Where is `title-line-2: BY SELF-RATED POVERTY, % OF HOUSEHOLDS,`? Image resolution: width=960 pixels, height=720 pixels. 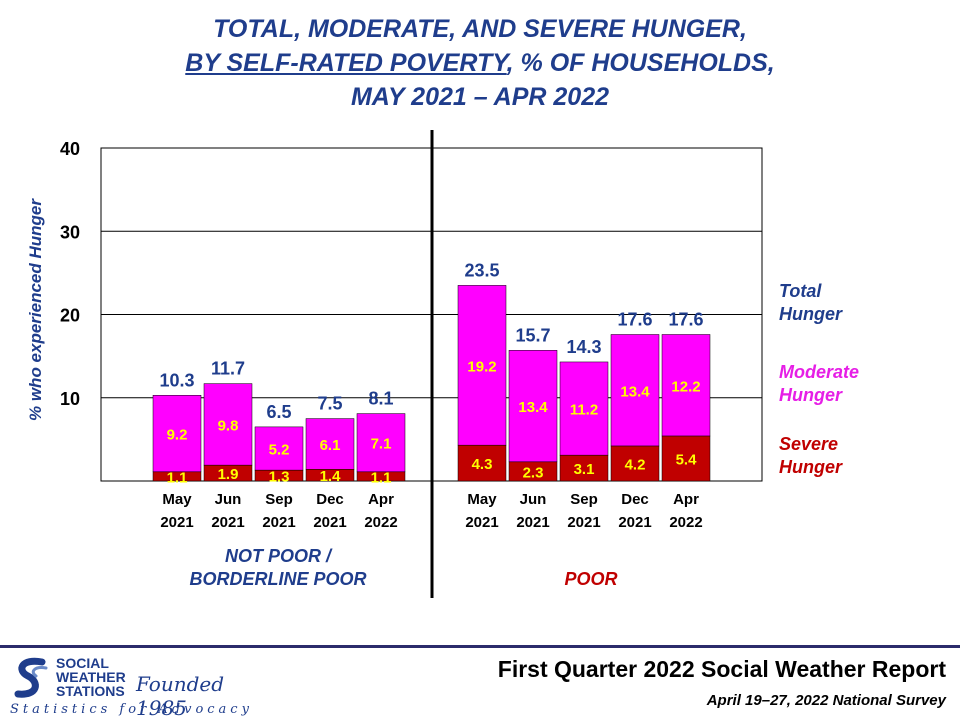 title-line-2: BY SELF-RATED POVERTY, % OF HOUSEHOLDS, is located at coordinates (480, 63).